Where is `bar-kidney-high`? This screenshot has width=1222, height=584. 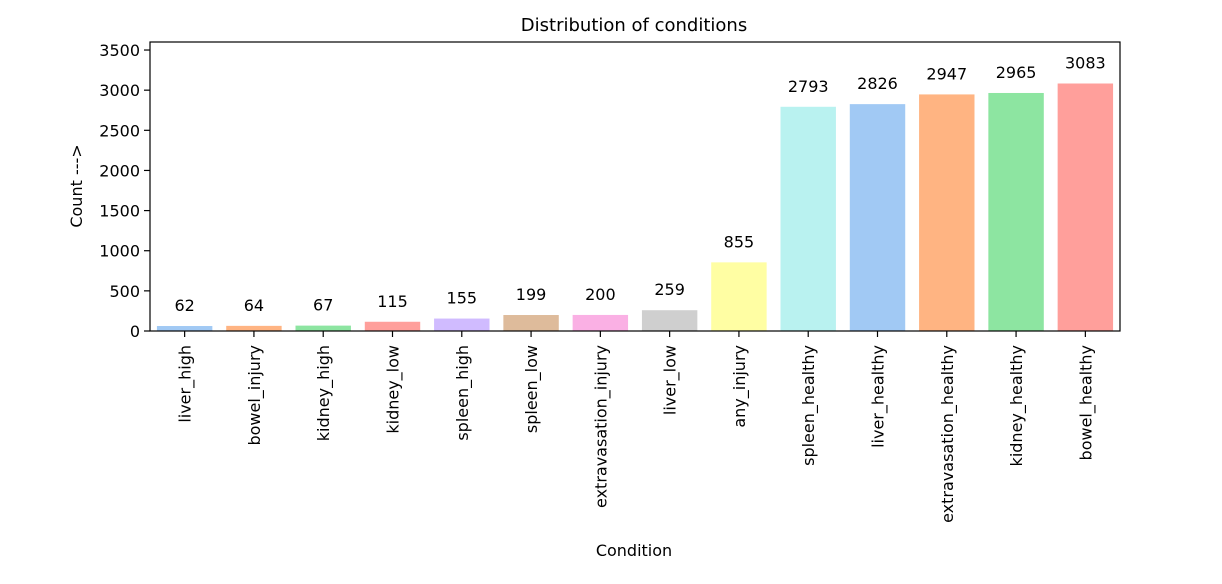
bar-kidney-high is located at coordinates (323, 328).